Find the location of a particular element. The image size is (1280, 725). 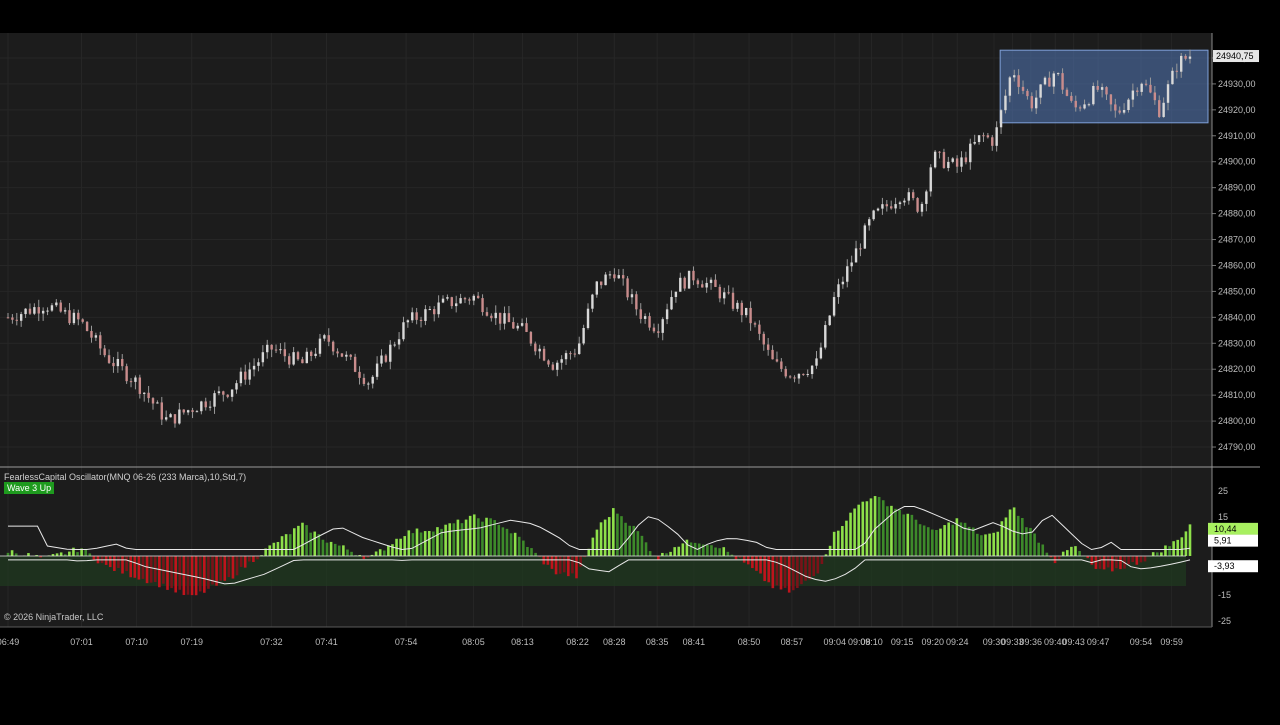

x-tick-label: 08:50 is located at coordinates (749, 642).